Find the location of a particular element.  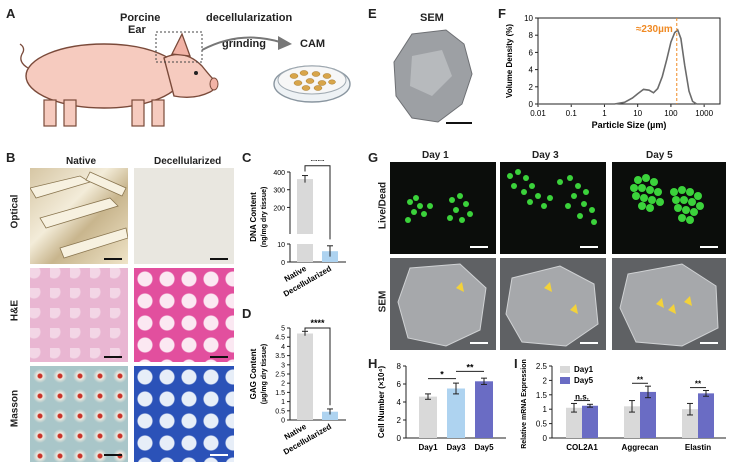

panel-label-c: C is located at coordinates (247, 157).